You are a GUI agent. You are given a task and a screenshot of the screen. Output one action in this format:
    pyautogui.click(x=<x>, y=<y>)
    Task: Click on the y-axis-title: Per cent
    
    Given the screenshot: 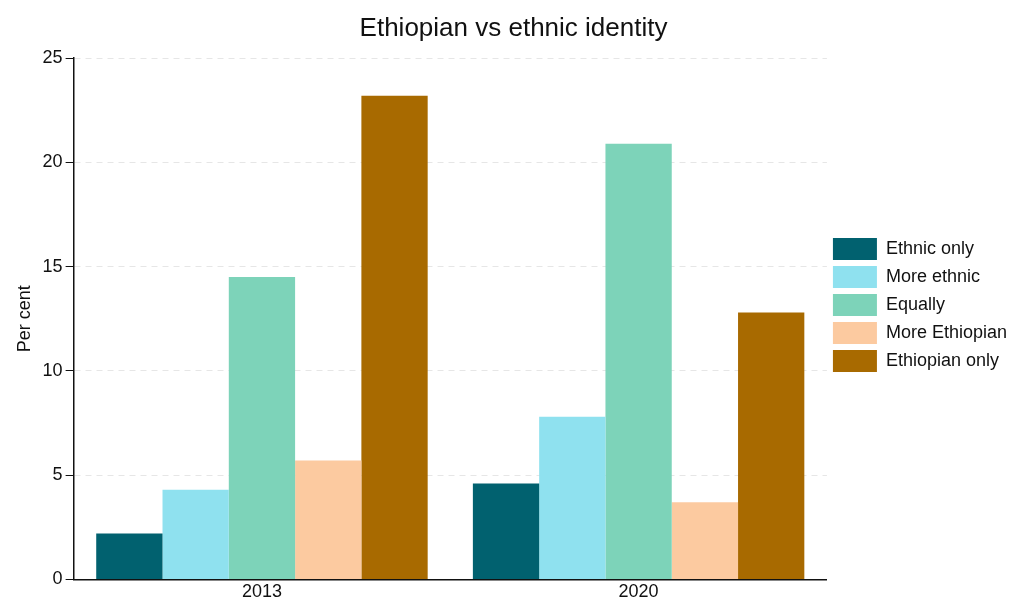 What is the action you would take?
    pyautogui.click(x=23, y=319)
    